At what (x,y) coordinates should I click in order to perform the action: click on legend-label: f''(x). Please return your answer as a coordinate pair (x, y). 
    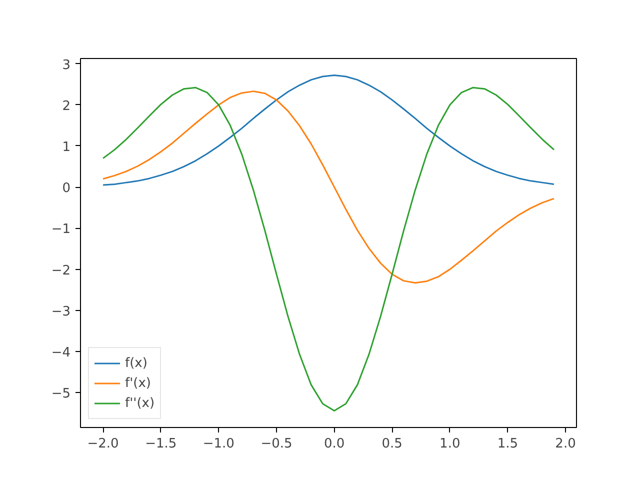
    Looking at the image, I should click on (140, 403).